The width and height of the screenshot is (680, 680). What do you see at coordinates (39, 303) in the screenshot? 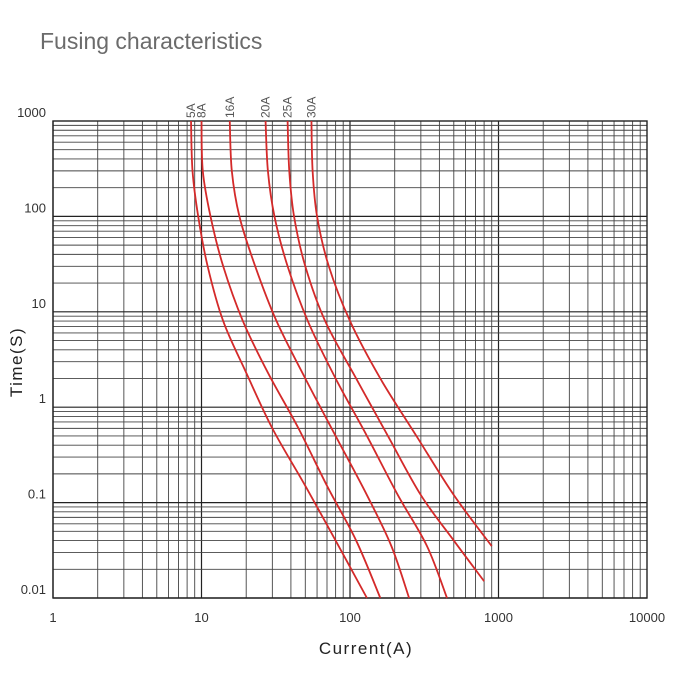
I see `y-tick-label: 10` at bounding box center [39, 303].